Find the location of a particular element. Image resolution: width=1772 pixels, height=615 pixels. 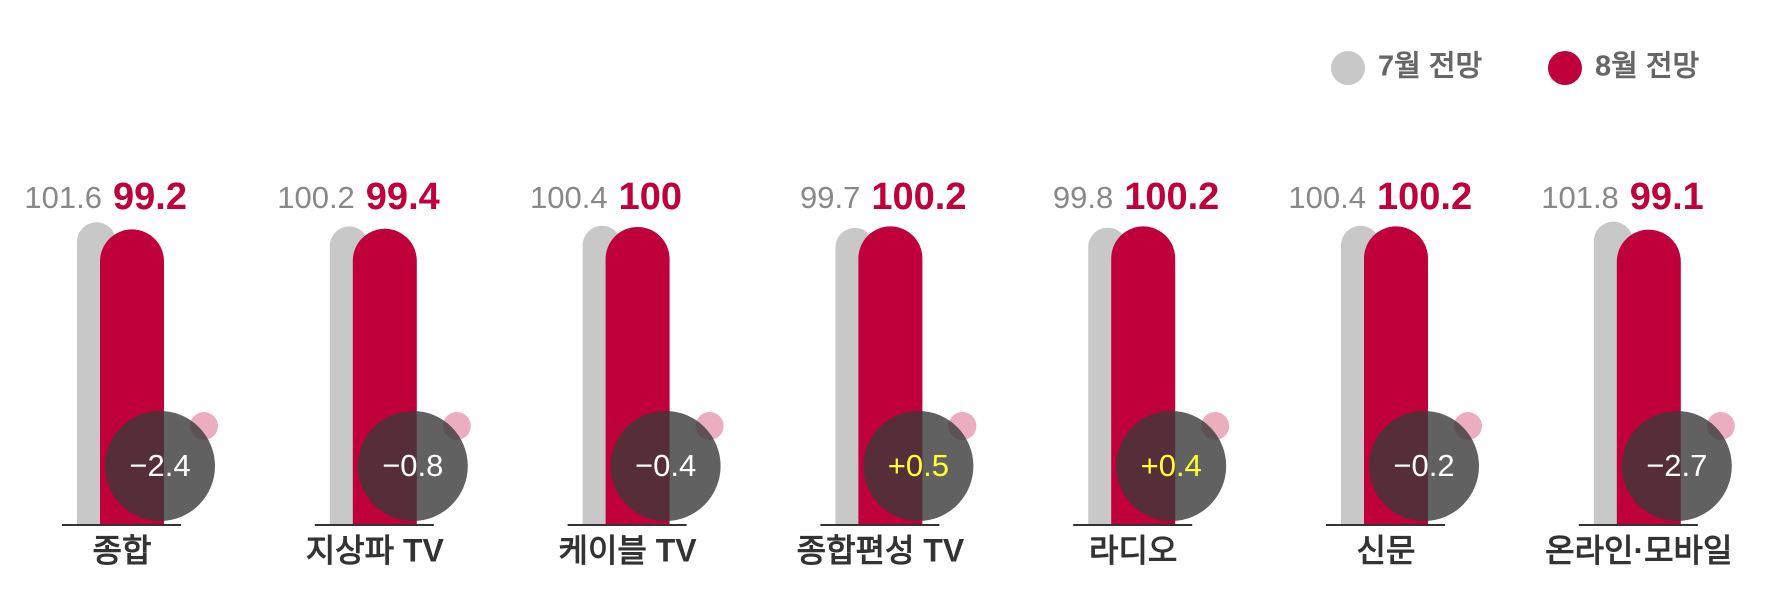

category-label: 지상파 TV is located at coordinates (375, 550).